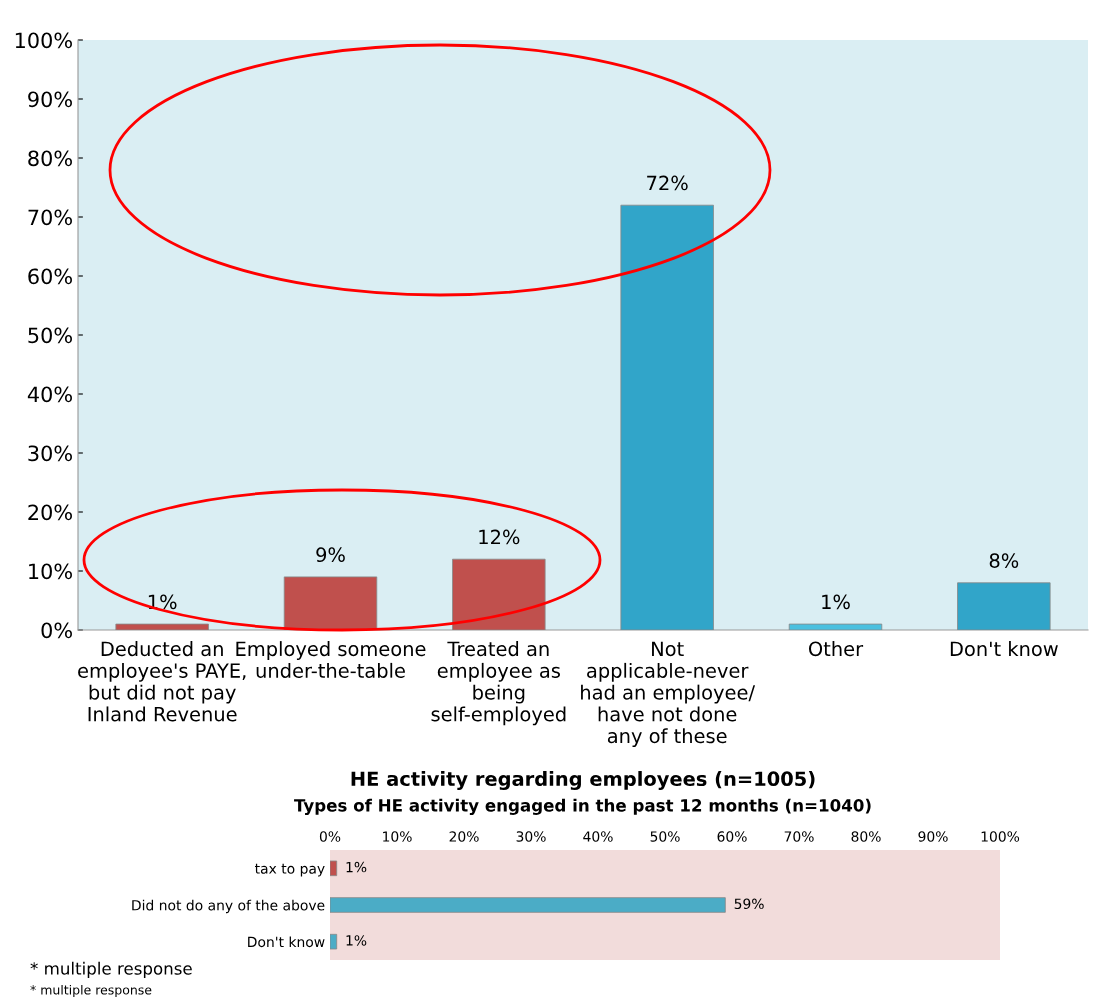 Image resolution: width=1104 pixels, height=1002 pixels. Describe the element at coordinates (50, 571) in the screenshot. I see `y-tick-label: 10%` at that location.